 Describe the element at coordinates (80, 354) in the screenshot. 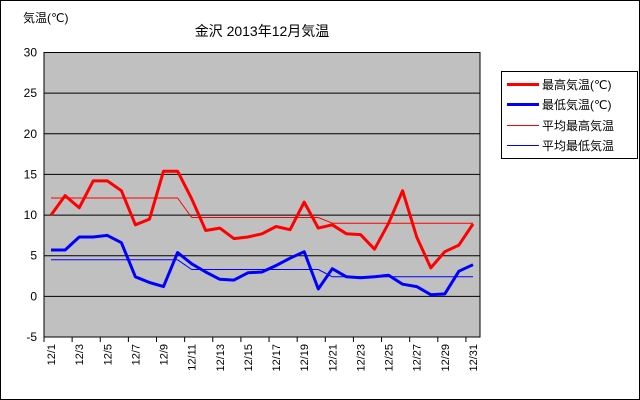

I see `x-tick-label: 12/3` at that location.